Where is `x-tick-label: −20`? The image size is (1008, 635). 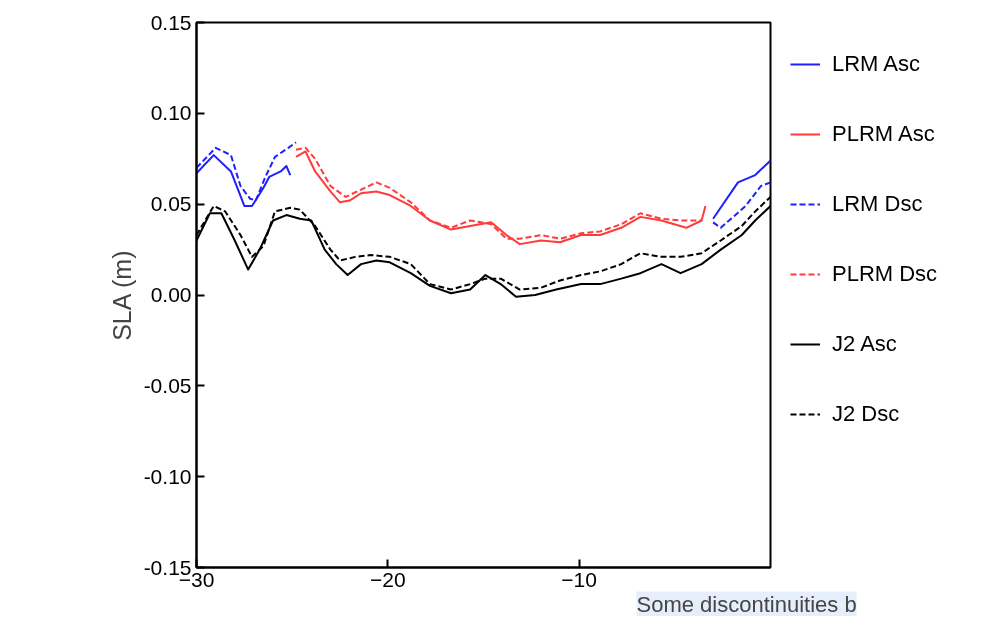
x-tick-label: −20 is located at coordinates (388, 579).